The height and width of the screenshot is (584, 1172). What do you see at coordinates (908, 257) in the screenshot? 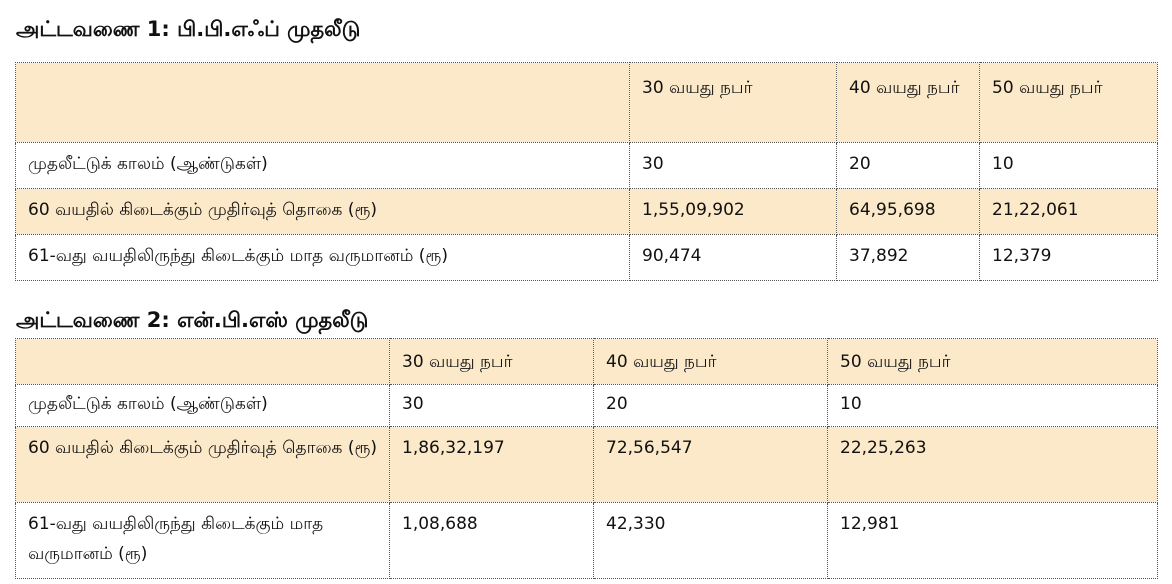
I see `table-cell: 37,892` at bounding box center [908, 257].